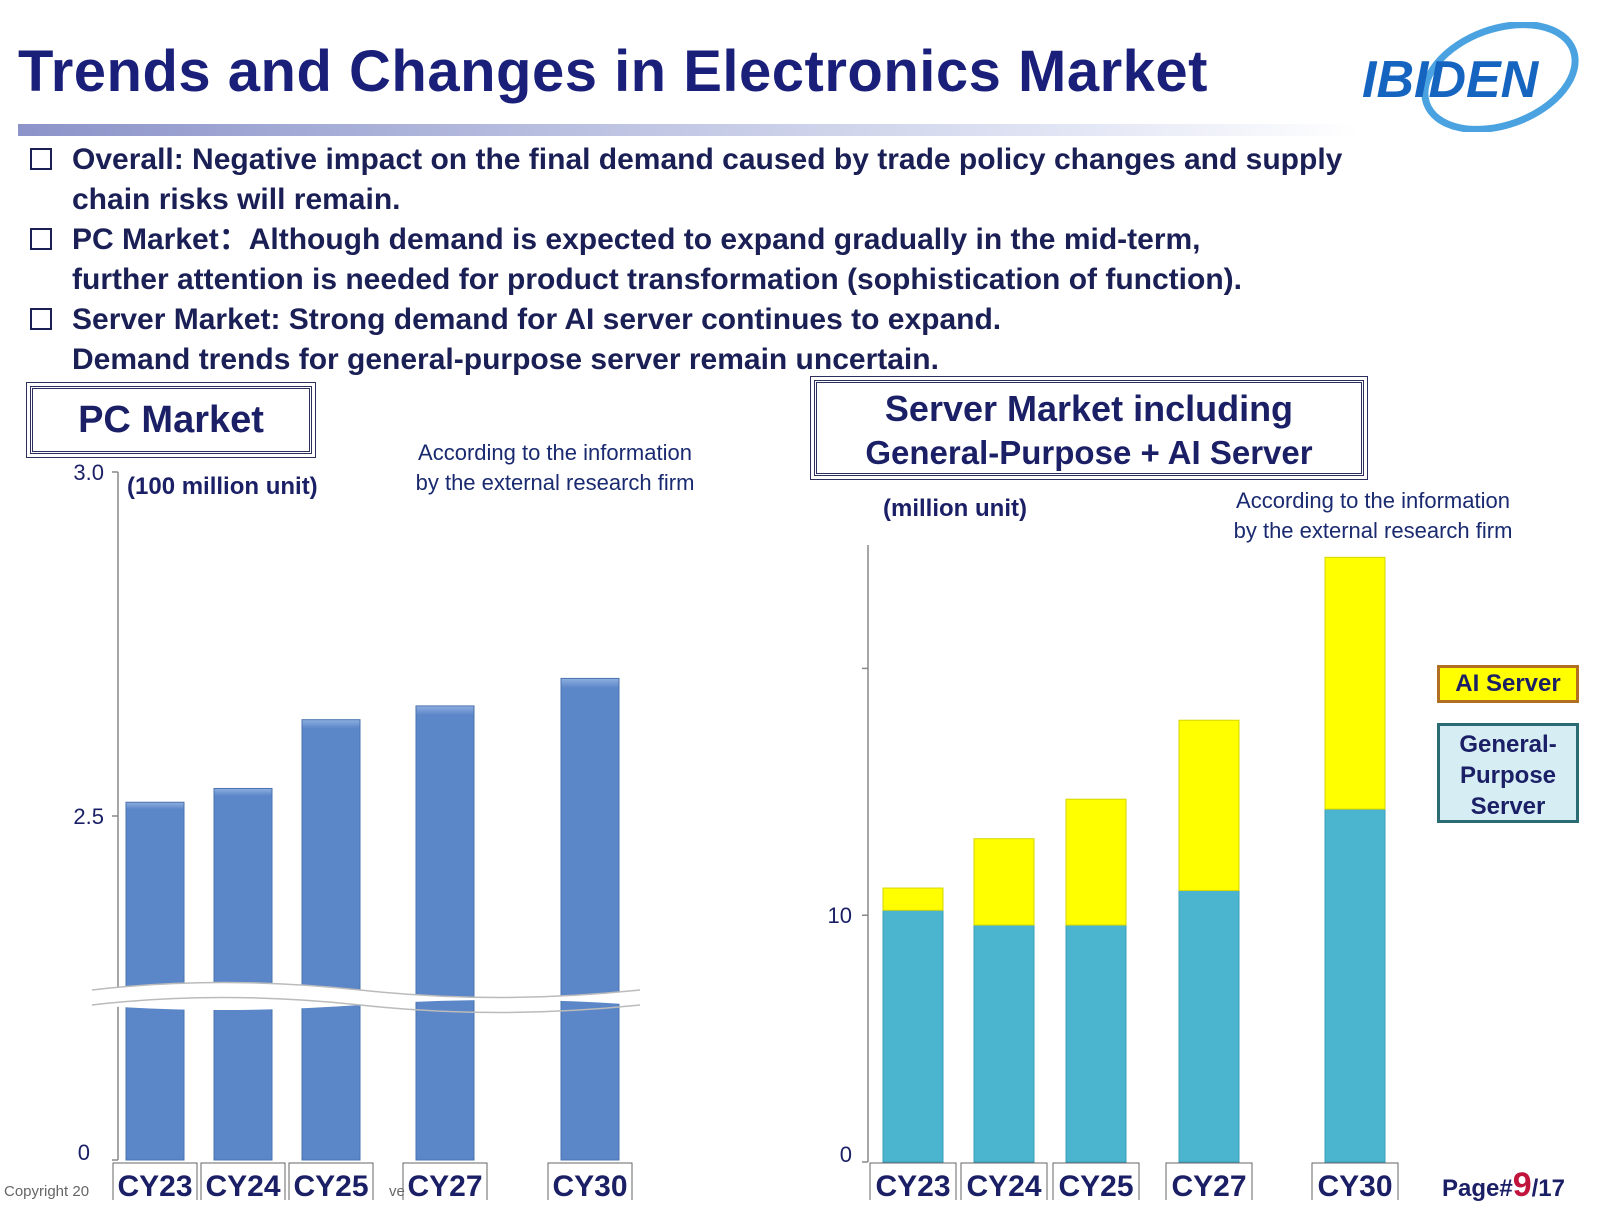 This screenshot has width=1600, height=1205. What do you see at coordinates (688, 130) in the screenshot?
I see `title-underline` at bounding box center [688, 130].